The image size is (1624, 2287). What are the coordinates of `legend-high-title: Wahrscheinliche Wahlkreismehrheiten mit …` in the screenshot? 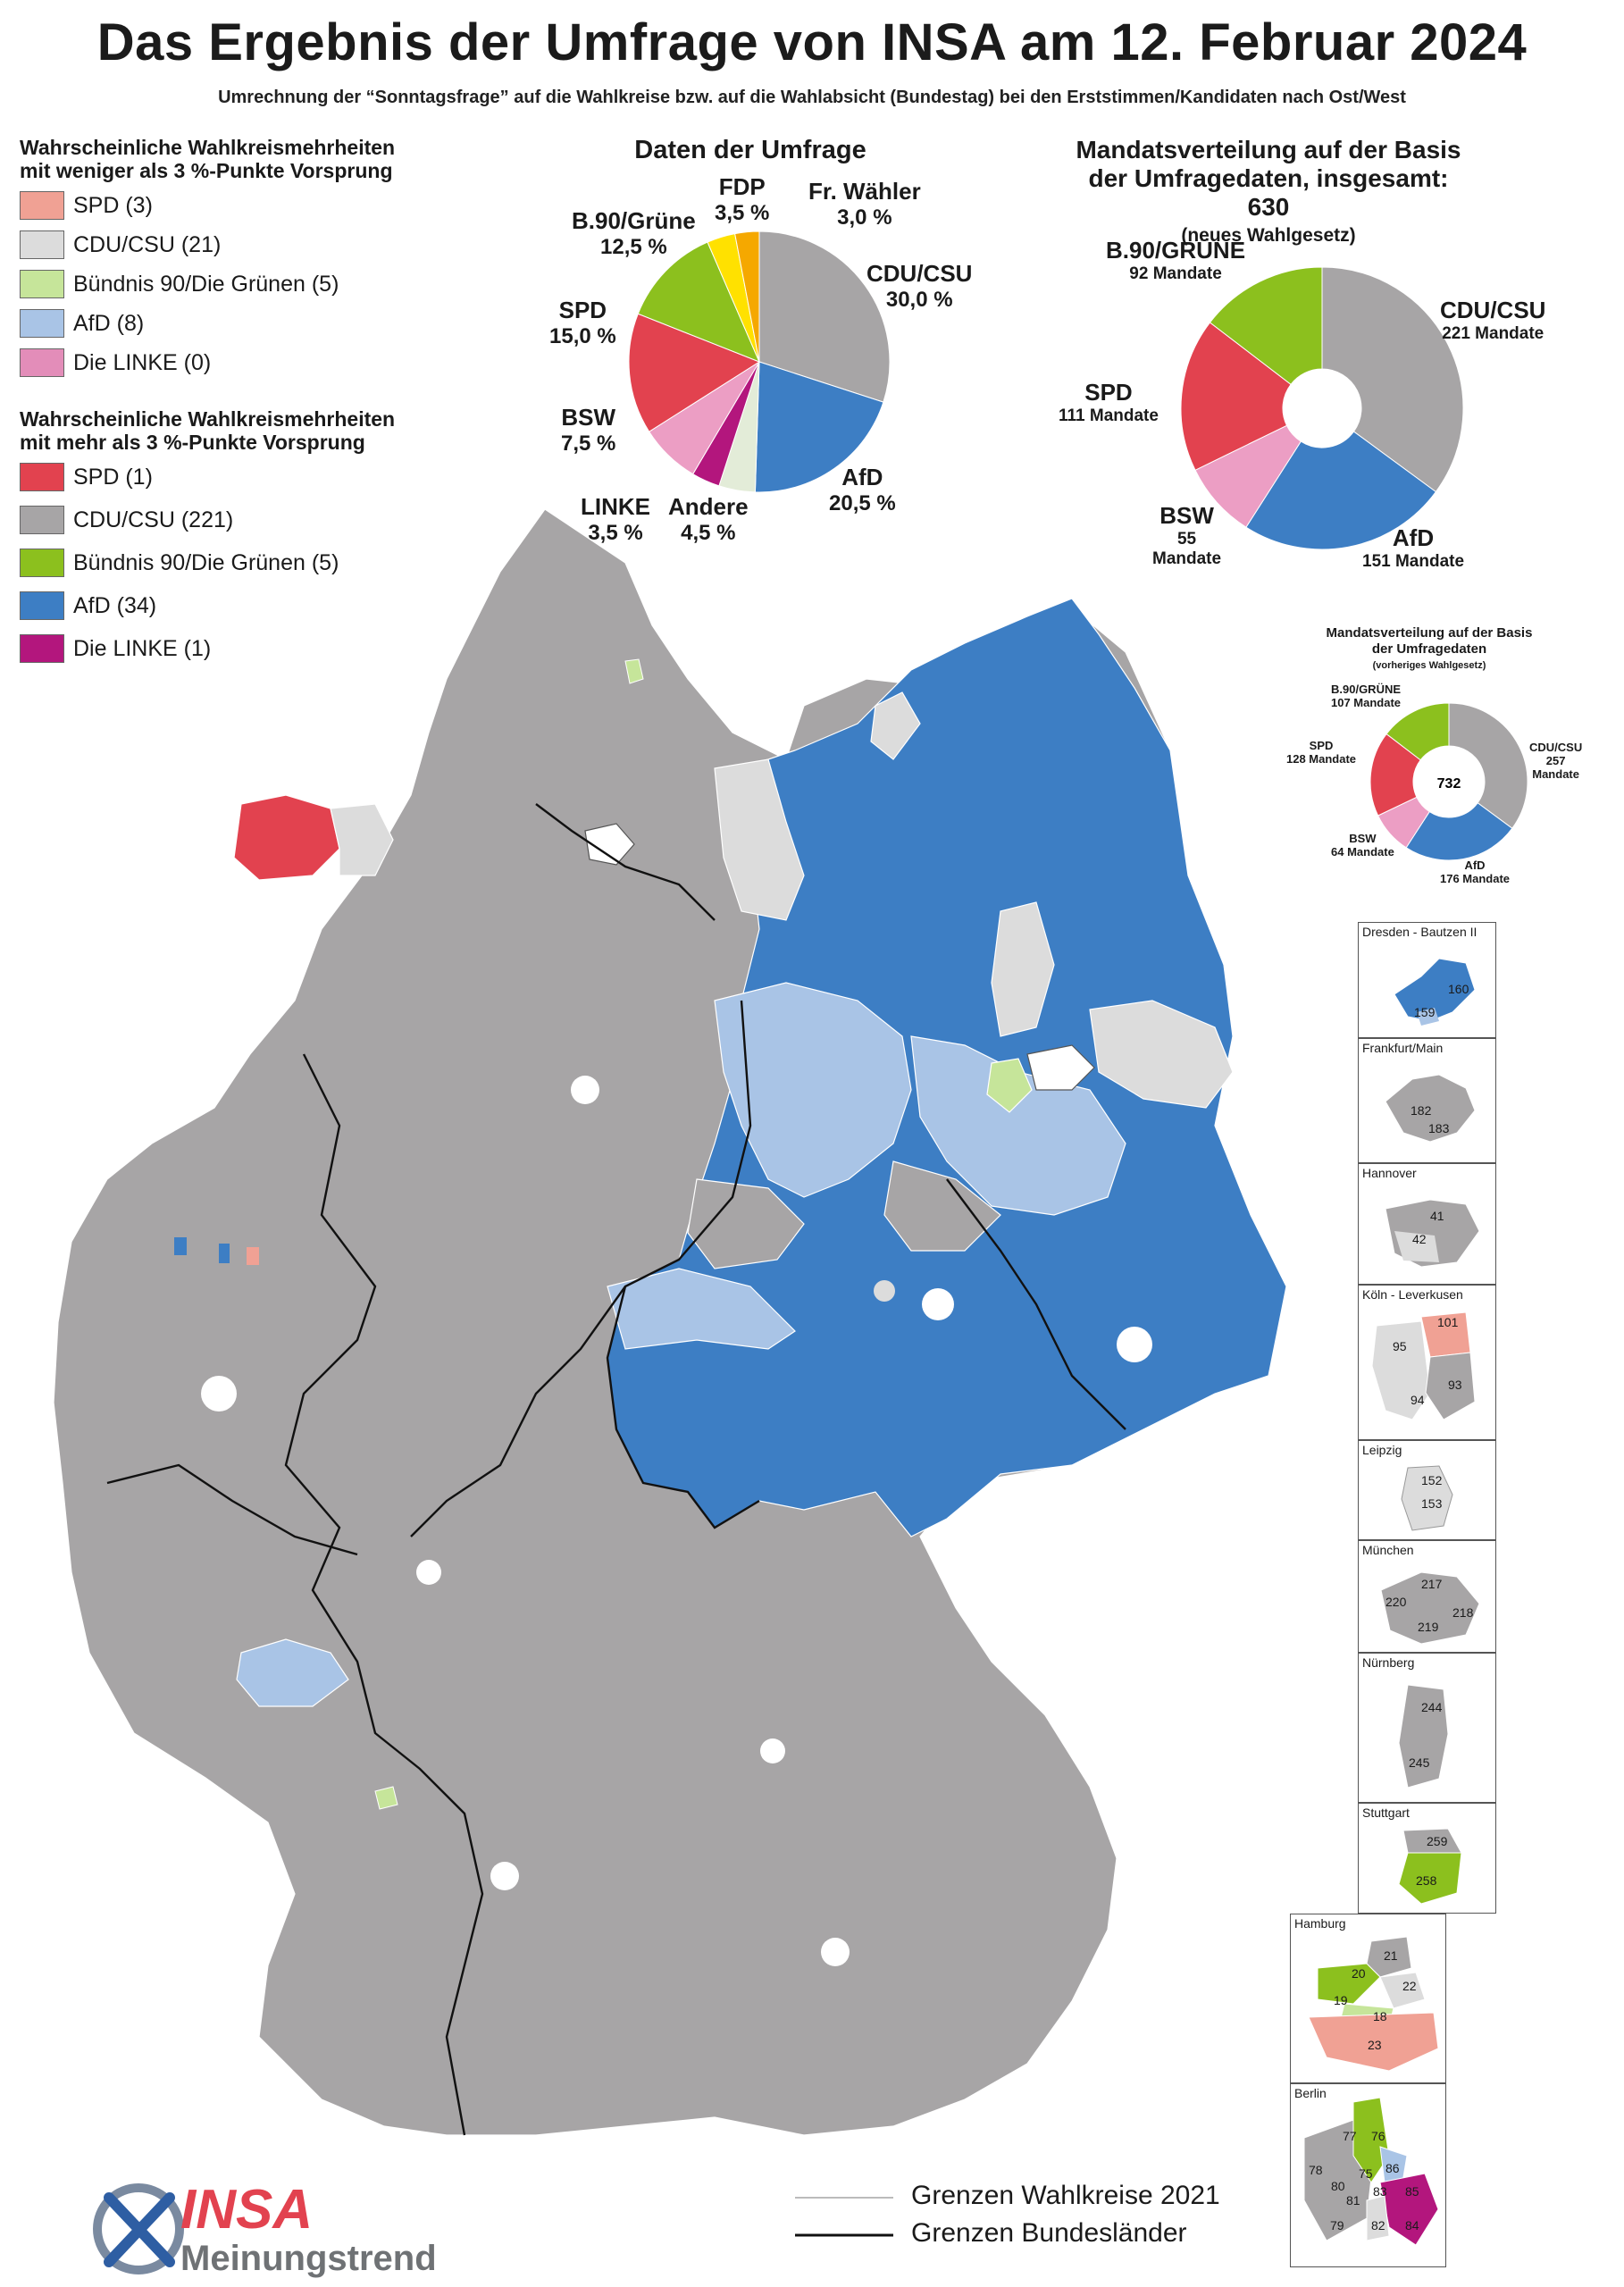 It's located at (252, 430).